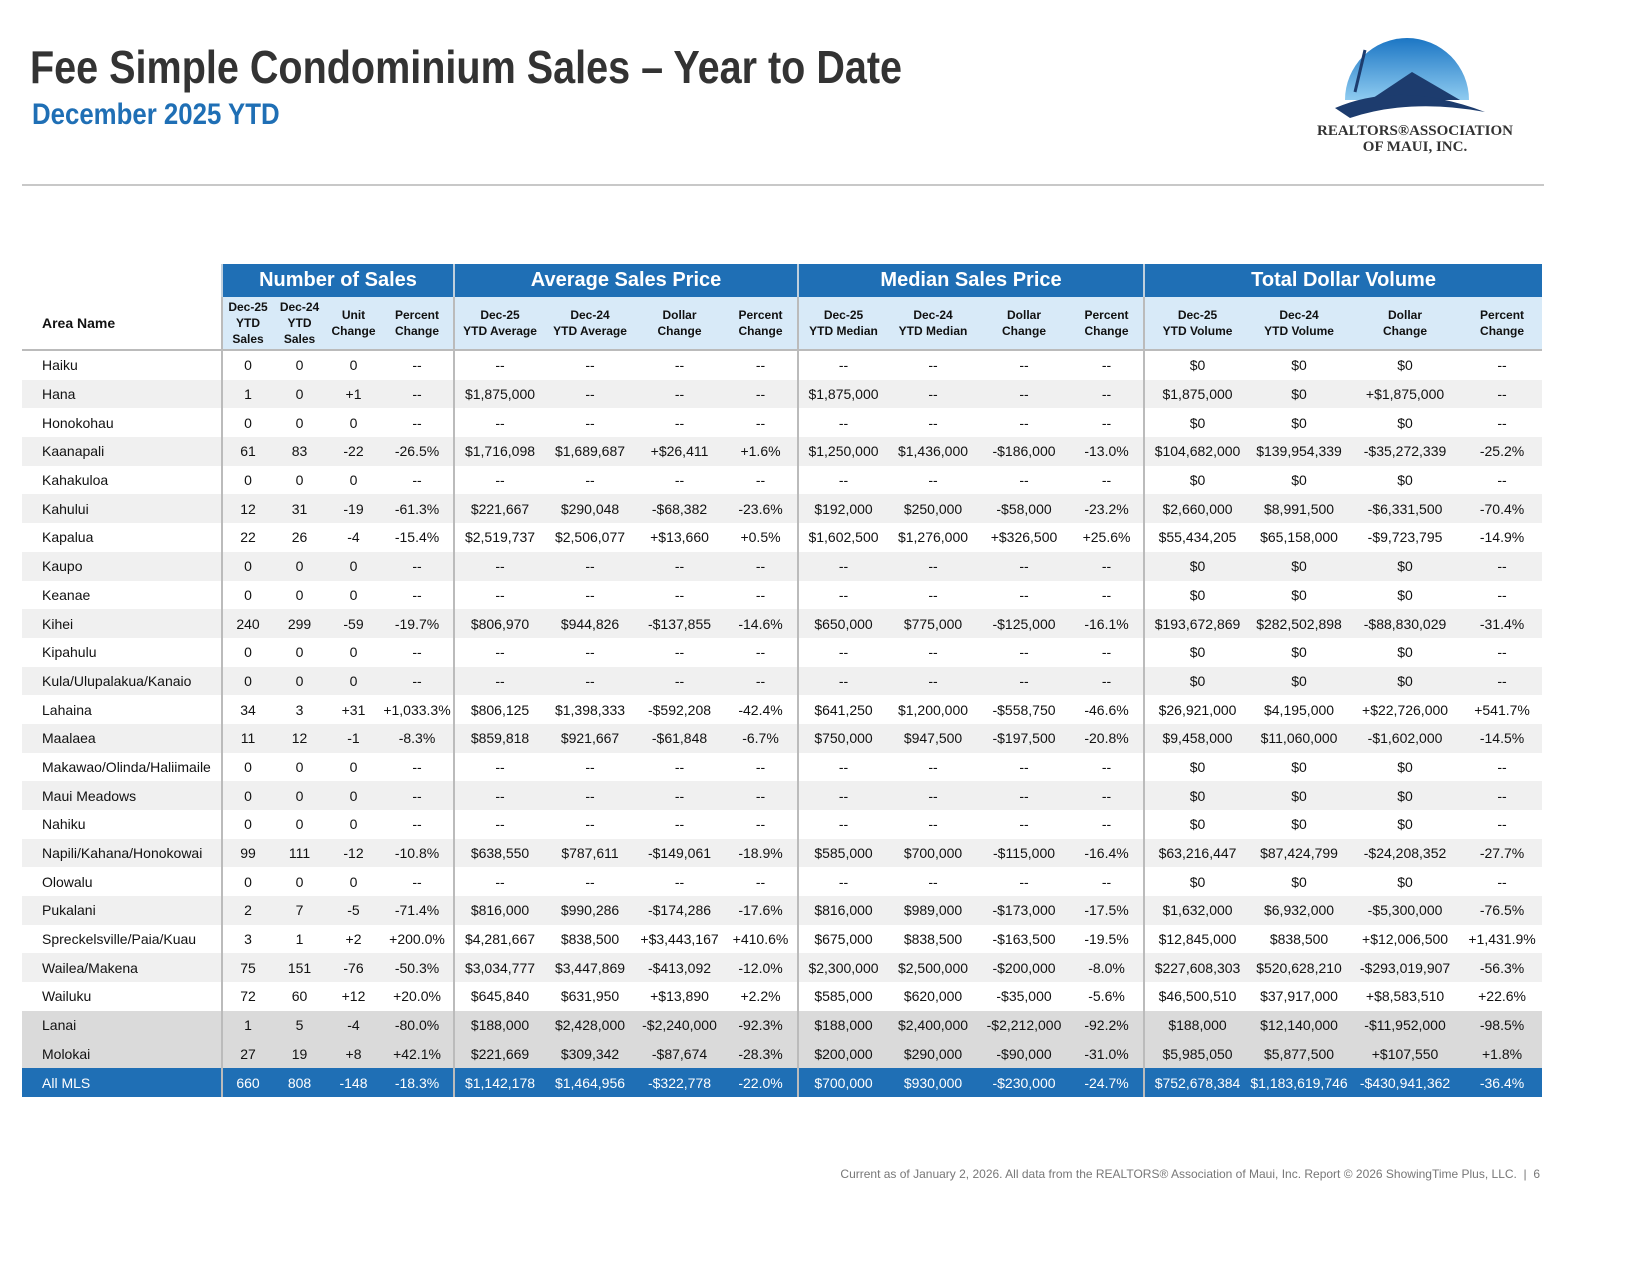 This screenshot has height=1275, width=1650. Describe the element at coordinates (247, 968) in the screenshot. I see `cell: 75` at that location.